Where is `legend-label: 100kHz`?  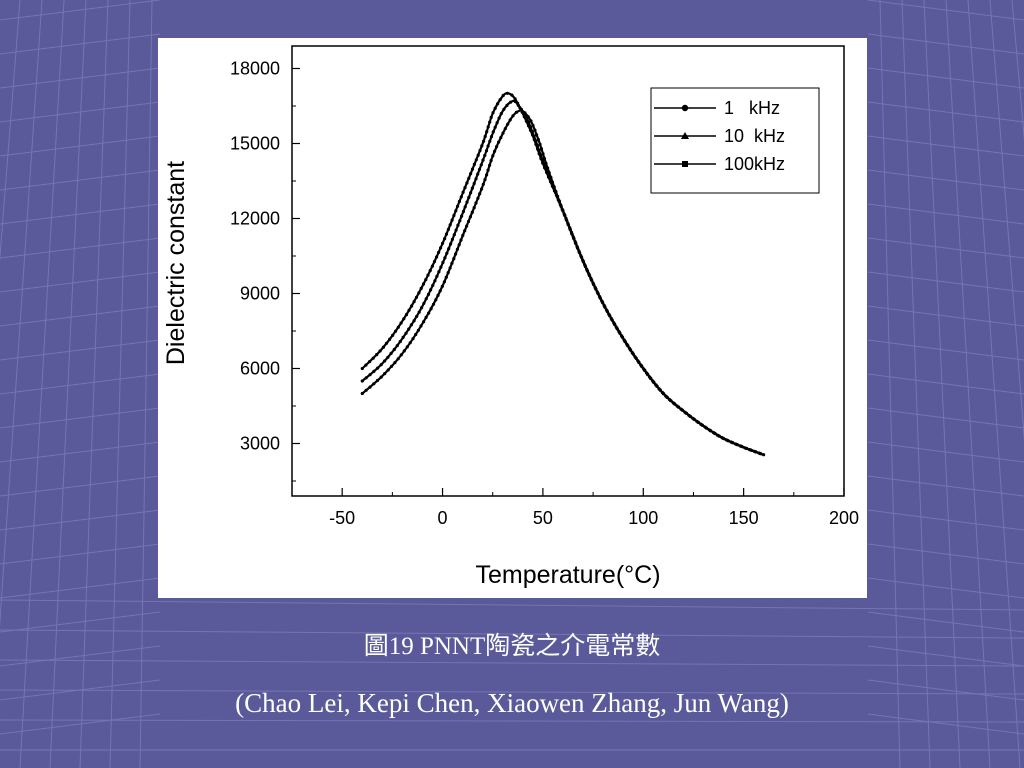
legend-label: 100kHz is located at coordinates (754, 164).